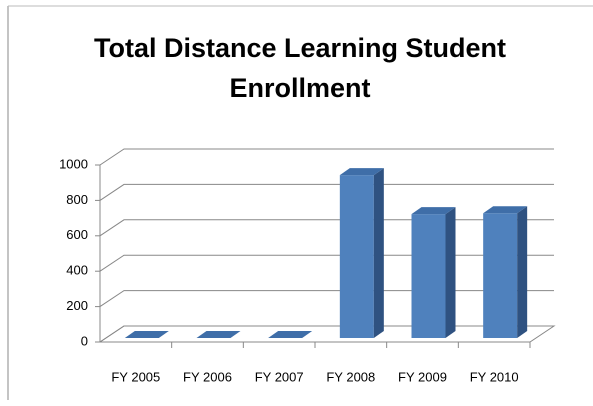 Image resolution: width=593 pixels, height=406 pixels. Describe the element at coordinates (77, 270) in the screenshot. I see `y-tick-label: 400` at that location.